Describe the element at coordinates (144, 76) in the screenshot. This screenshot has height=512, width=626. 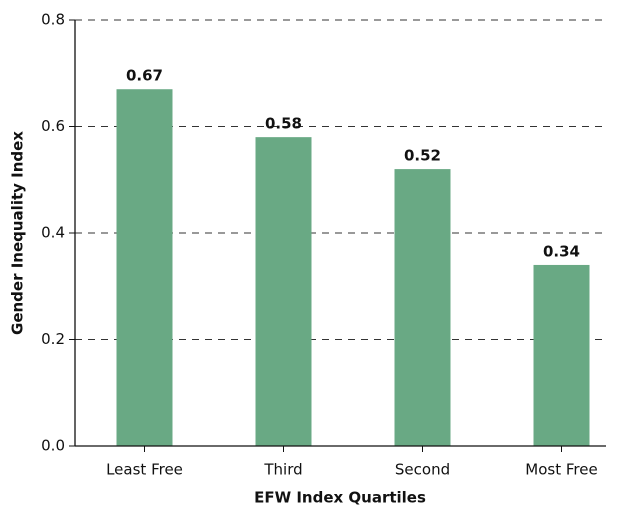
I see `data-label: 0.67` at that location.